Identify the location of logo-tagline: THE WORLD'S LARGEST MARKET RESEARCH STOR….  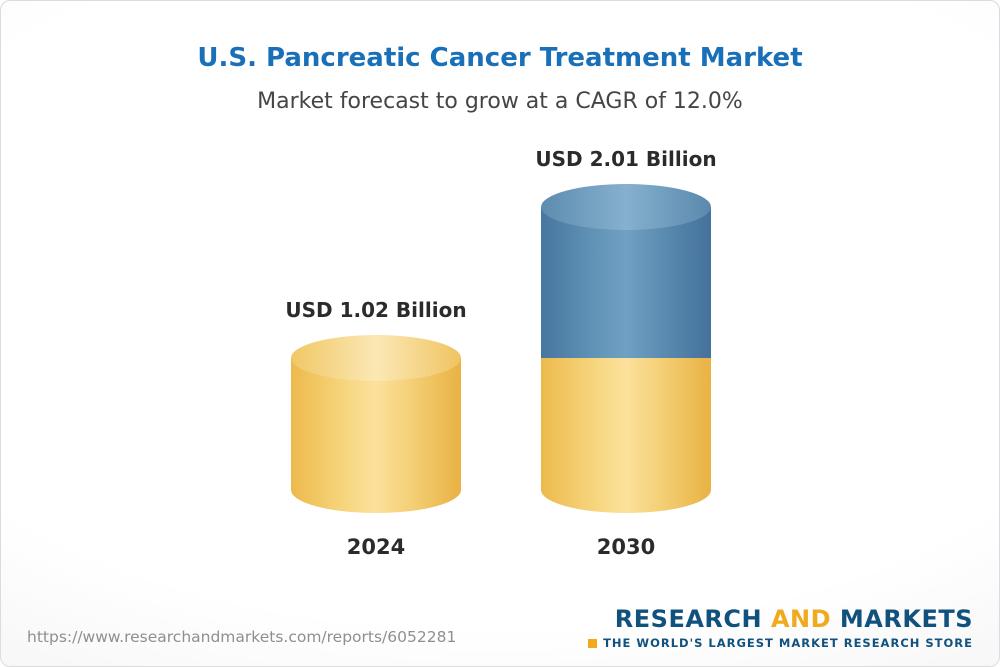
(780, 643).